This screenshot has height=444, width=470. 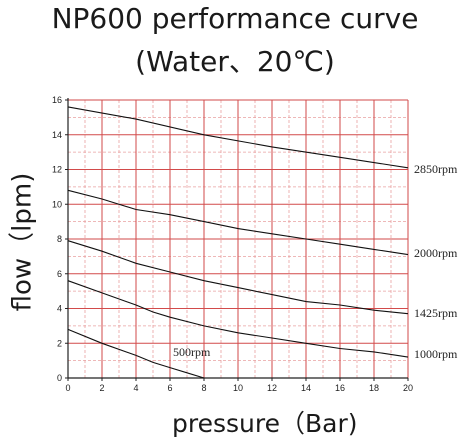 What do you see at coordinates (436, 354) in the screenshot?
I see `curve-label-1000rpm: 1000rpm` at bounding box center [436, 354].